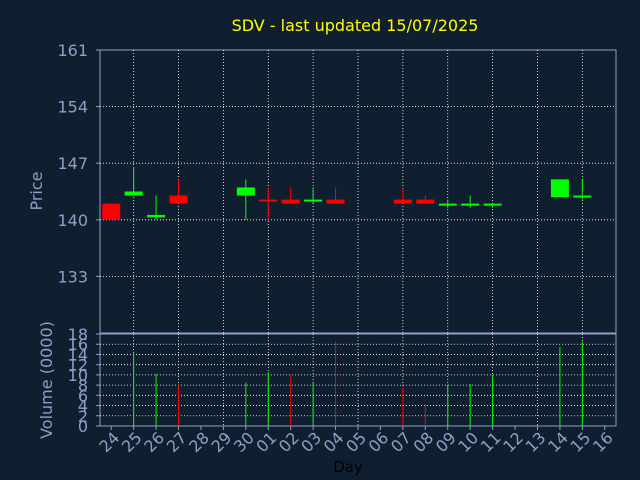 The image size is (640, 480). Describe the element at coordinates (355, 25) in the screenshot. I see `chart-title: SDV - last updated 15/07/2025` at that location.